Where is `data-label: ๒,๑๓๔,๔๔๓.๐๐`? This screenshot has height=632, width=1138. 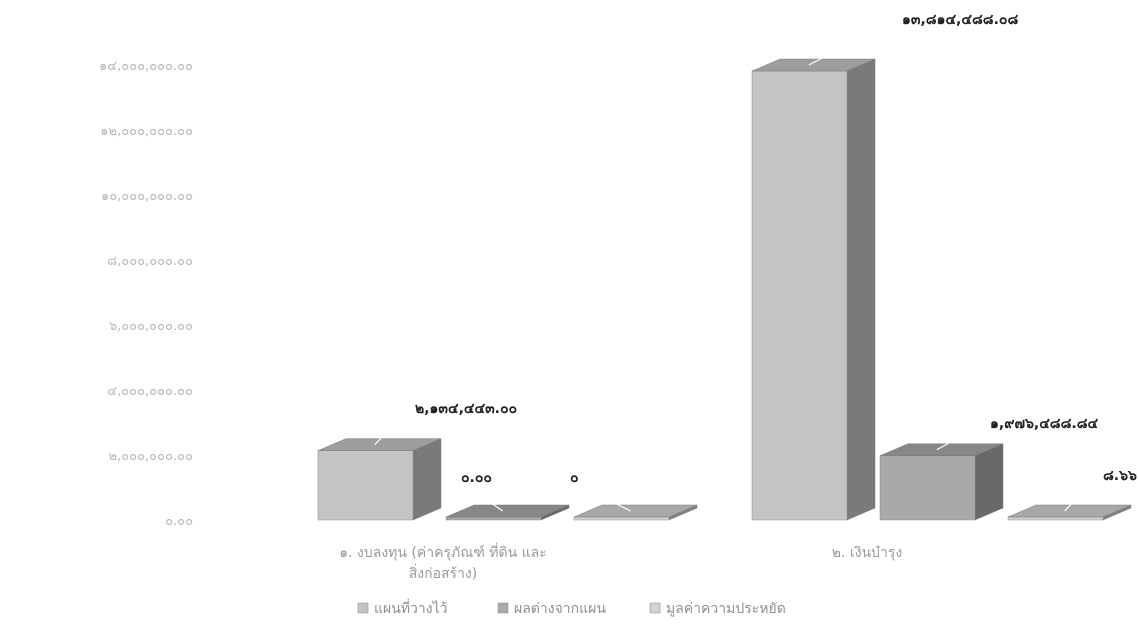
data-label: ๒,๑๓๔,๔๔๓.๐๐ is located at coordinates (466, 409).